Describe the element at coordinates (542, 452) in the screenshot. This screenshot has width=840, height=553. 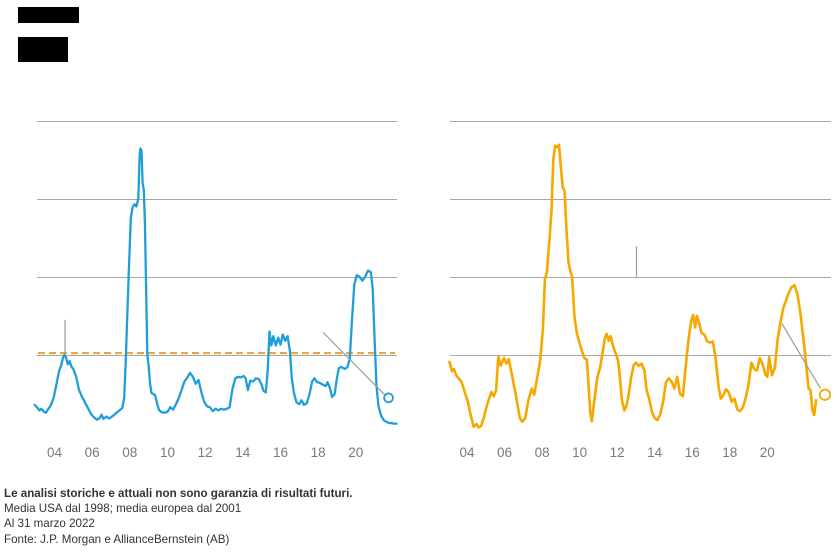
I see `europa-x-tick-label: 08` at that location.